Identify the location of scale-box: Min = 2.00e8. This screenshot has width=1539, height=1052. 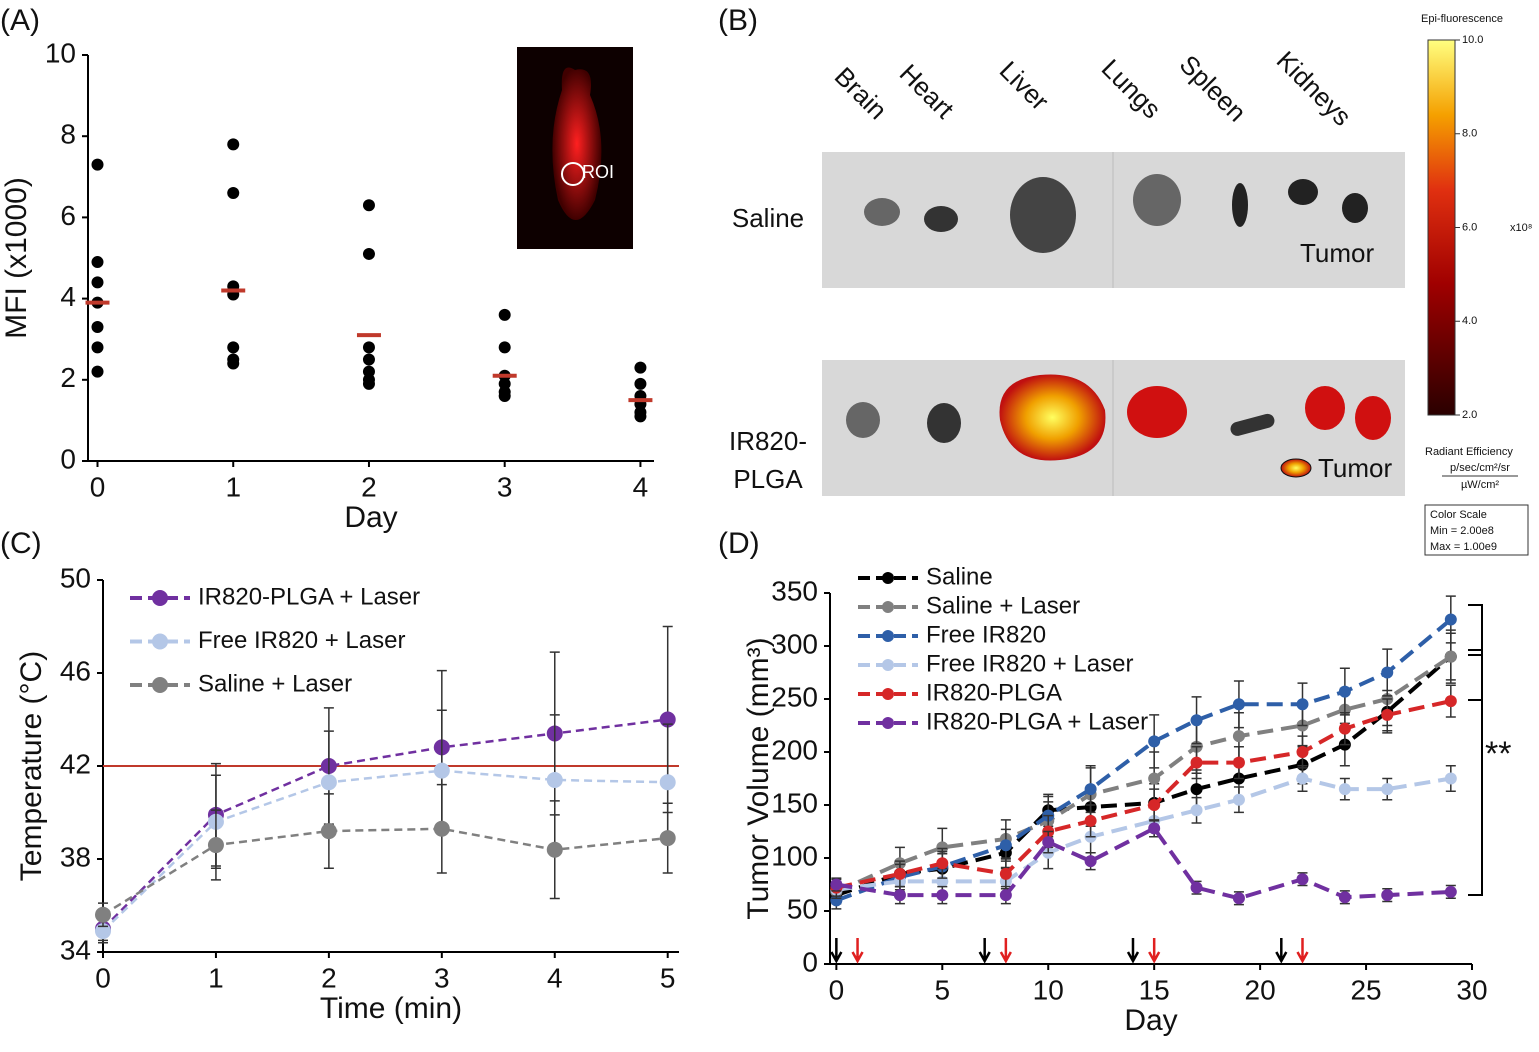
(1462, 531).